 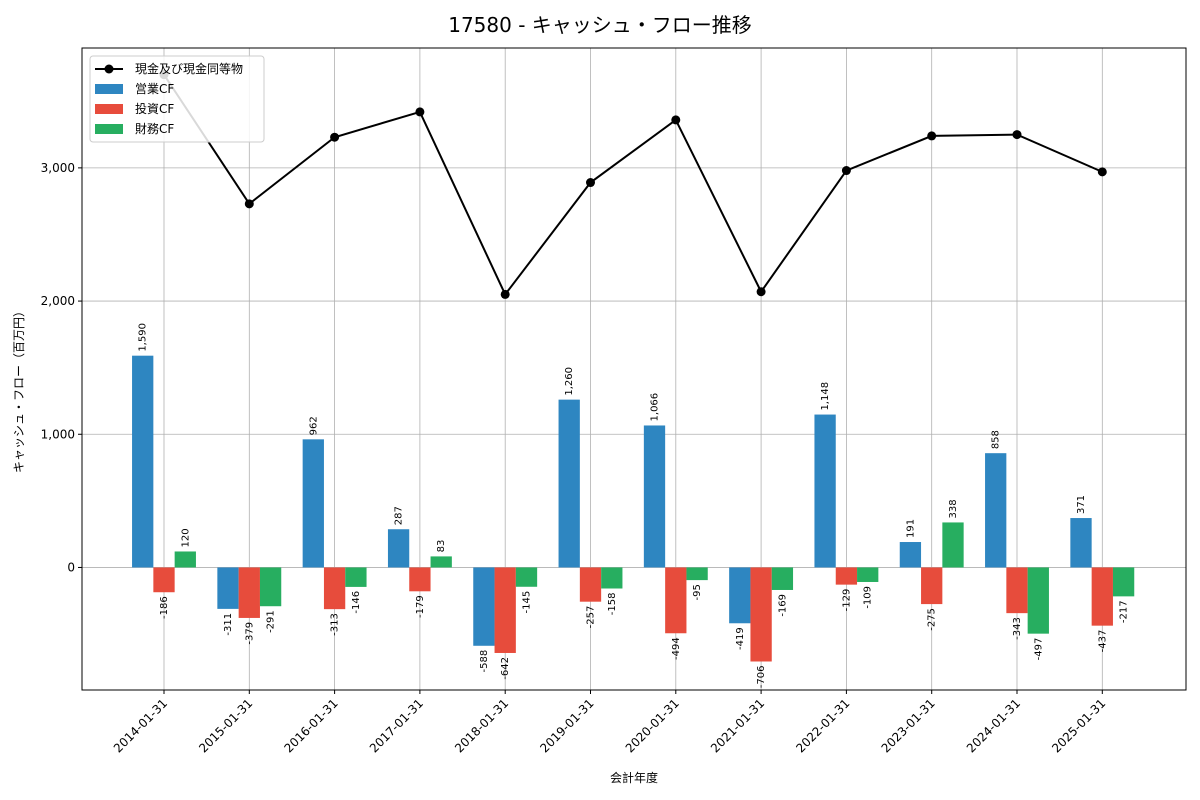 I want to click on x-tick-label: 2017-01-31, so click(x=396, y=725).